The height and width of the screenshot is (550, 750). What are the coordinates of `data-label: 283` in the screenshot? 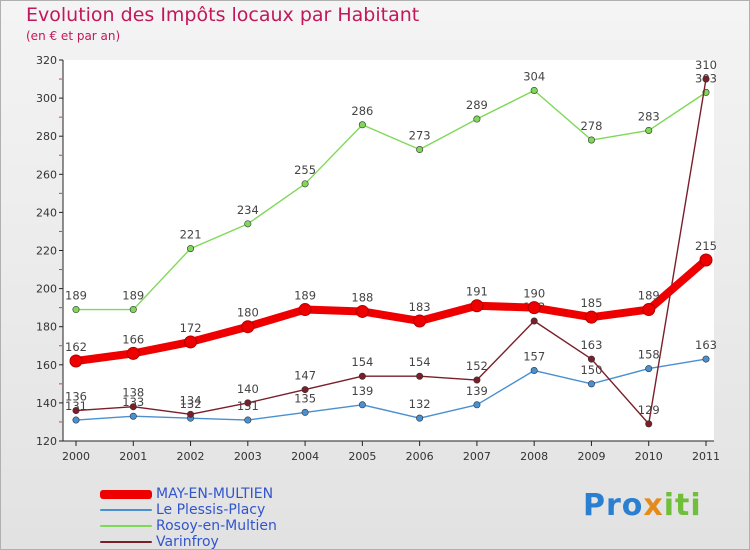 It's located at (649, 116).